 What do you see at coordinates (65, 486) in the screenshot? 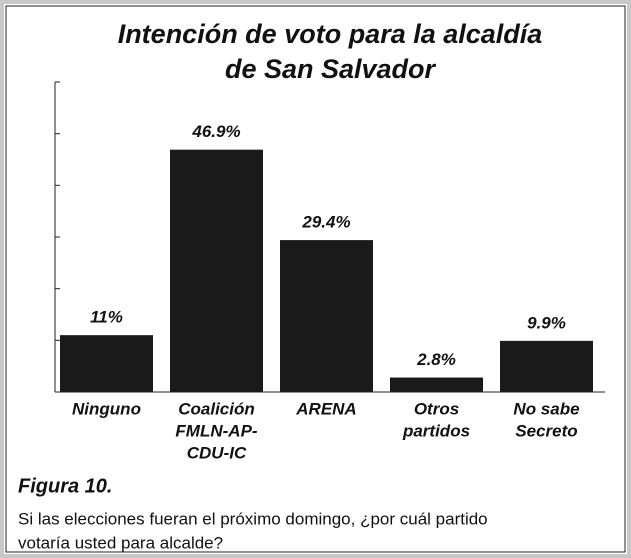
I see `caption-label: Figura 10.` at bounding box center [65, 486].